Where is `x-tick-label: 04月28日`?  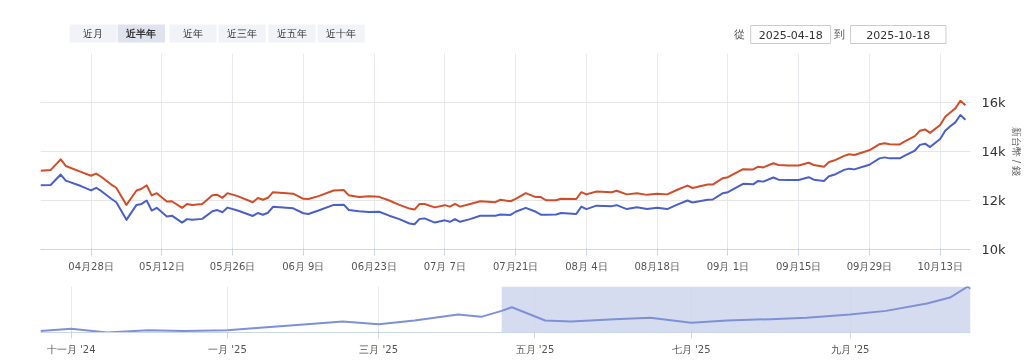 x-tick-label: 04月28日 is located at coordinates (91, 266).